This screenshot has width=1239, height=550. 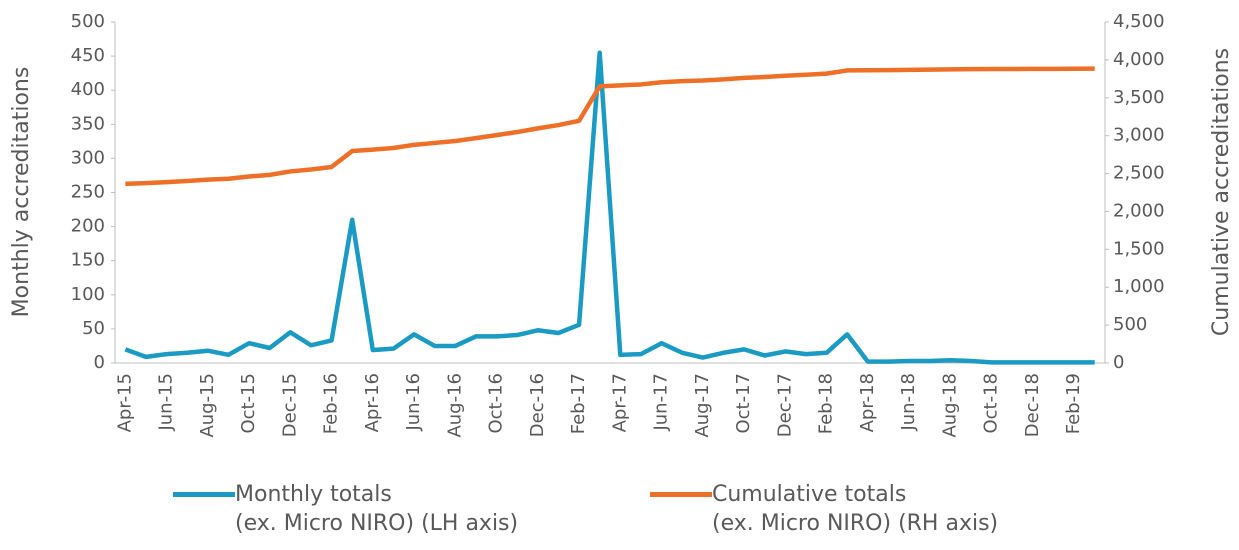 I want to click on y-tick-label: 450, so click(x=88, y=55).